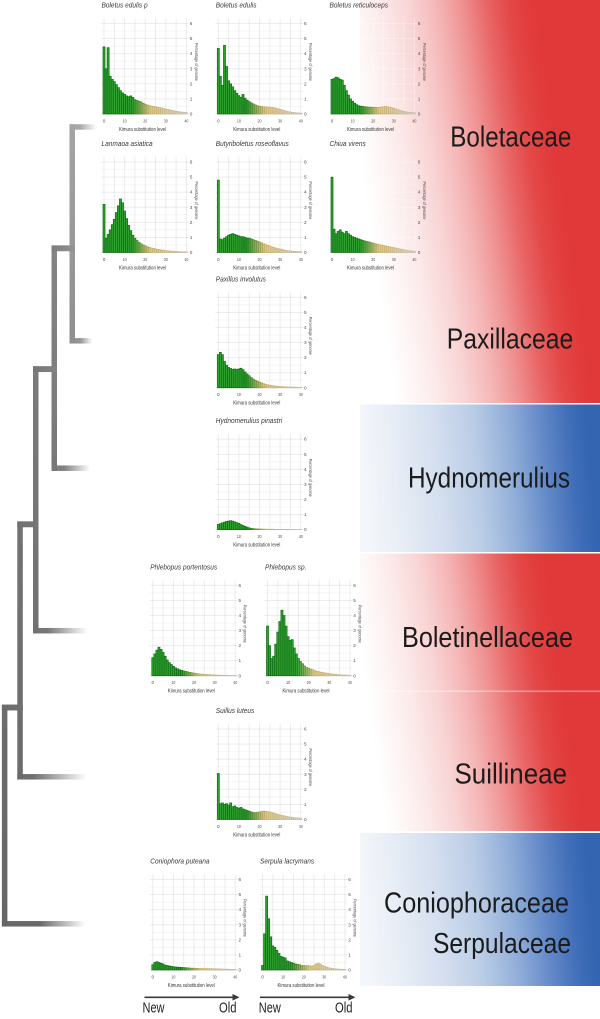 The height and width of the screenshot is (1019, 600). I want to click on svg-text: Hydnomerulius, so click(489, 479).